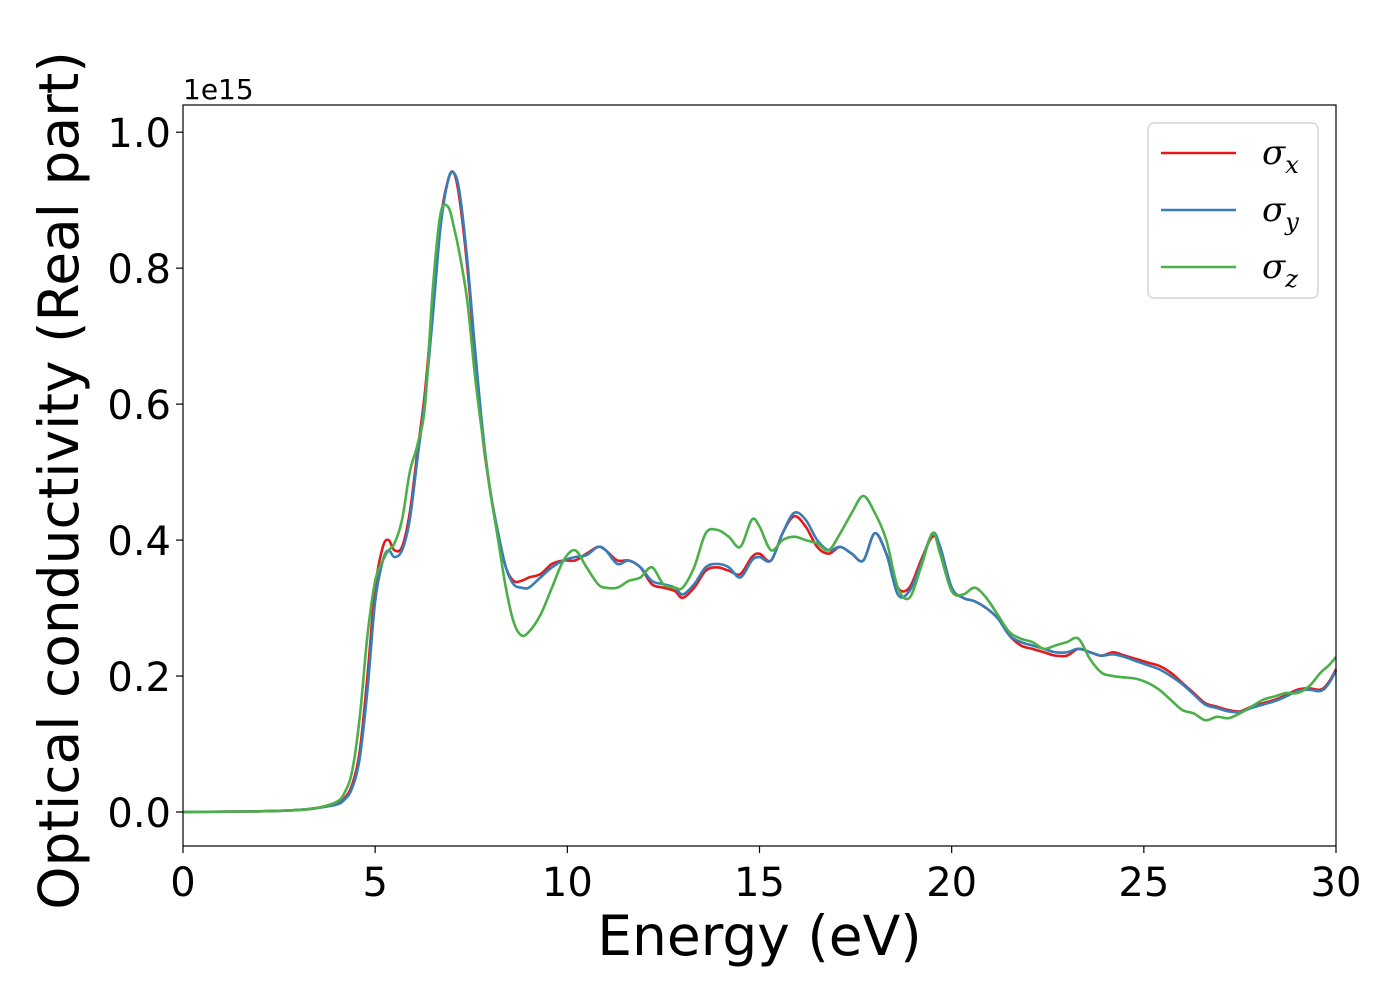 This screenshot has width=1400, height=1000. Describe the element at coordinates (182, 883) in the screenshot. I see `x-tick-label: 0` at that location.